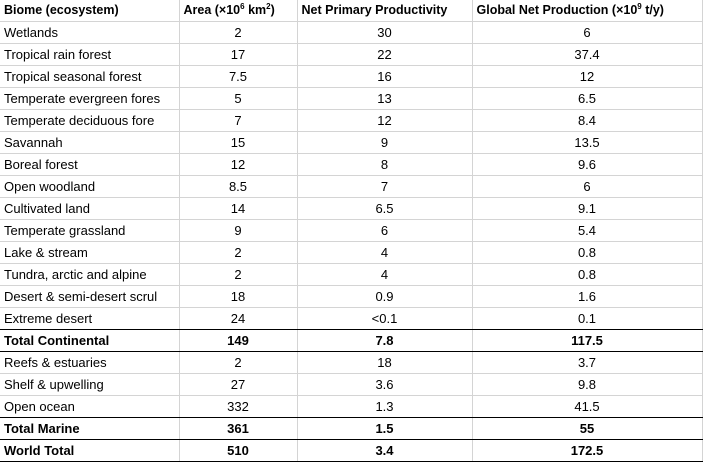  I want to click on cell-area: 361, so click(238, 428).